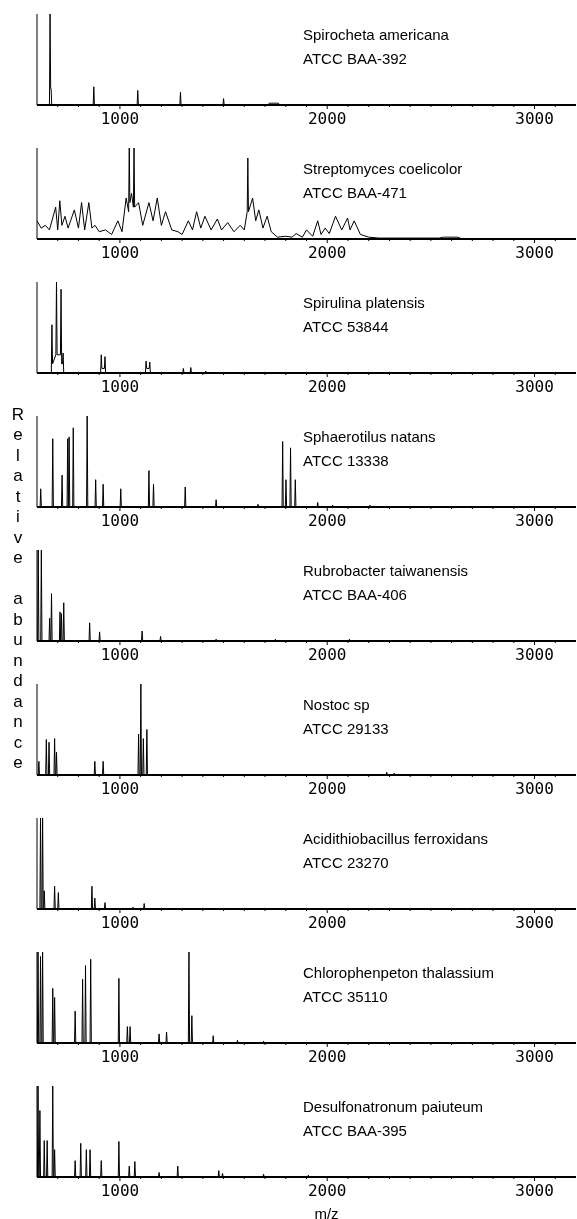 This screenshot has width=577, height=1219. What do you see at coordinates (376, 34) in the screenshot?
I see `text: Spirocheta americana` at bounding box center [376, 34].